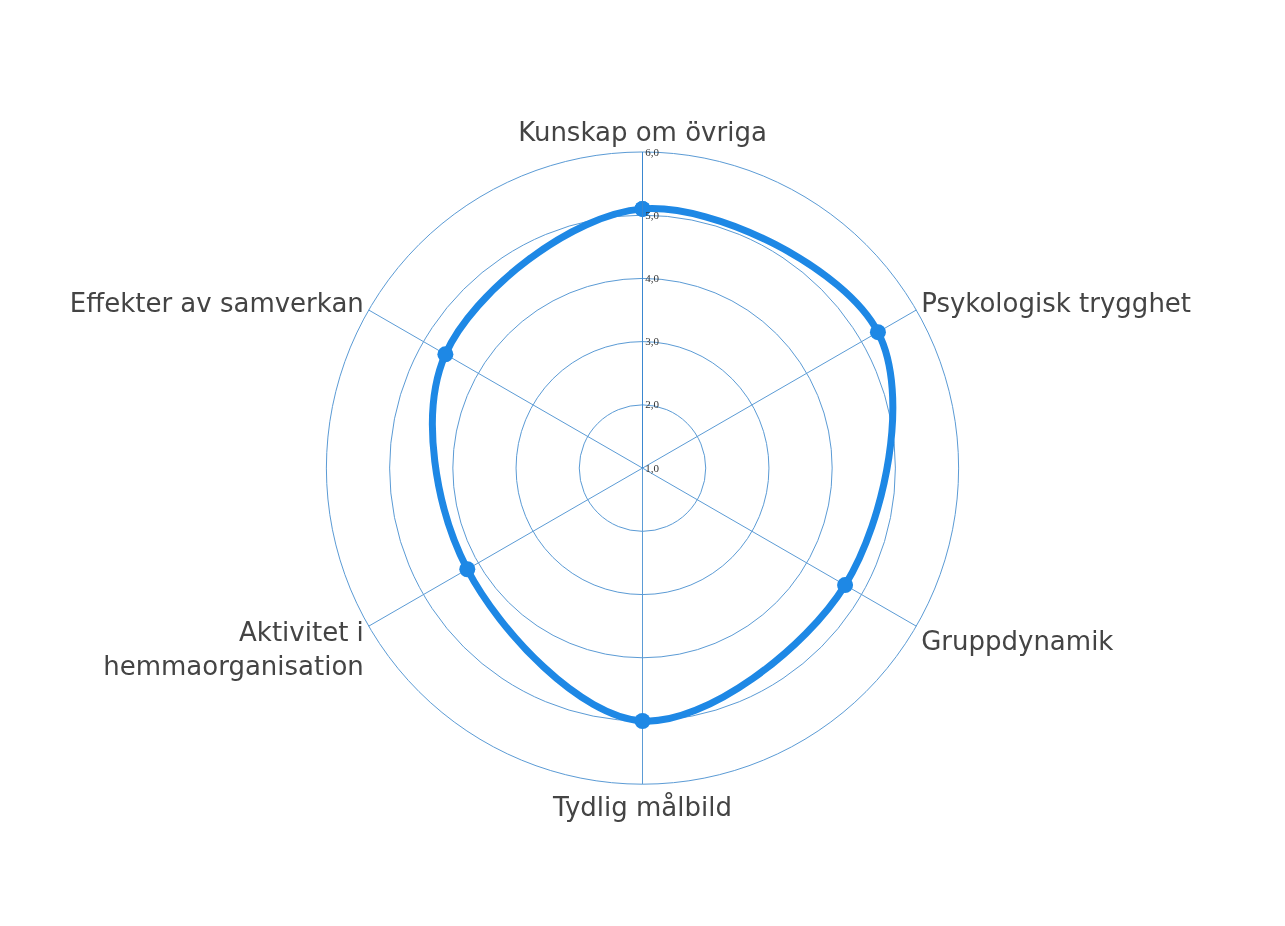 The width and height of the screenshot is (1285, 926). Describe the element at coordinates (652, 151) in the screenshot. I see `y-tick-label: 6,0` at that location.